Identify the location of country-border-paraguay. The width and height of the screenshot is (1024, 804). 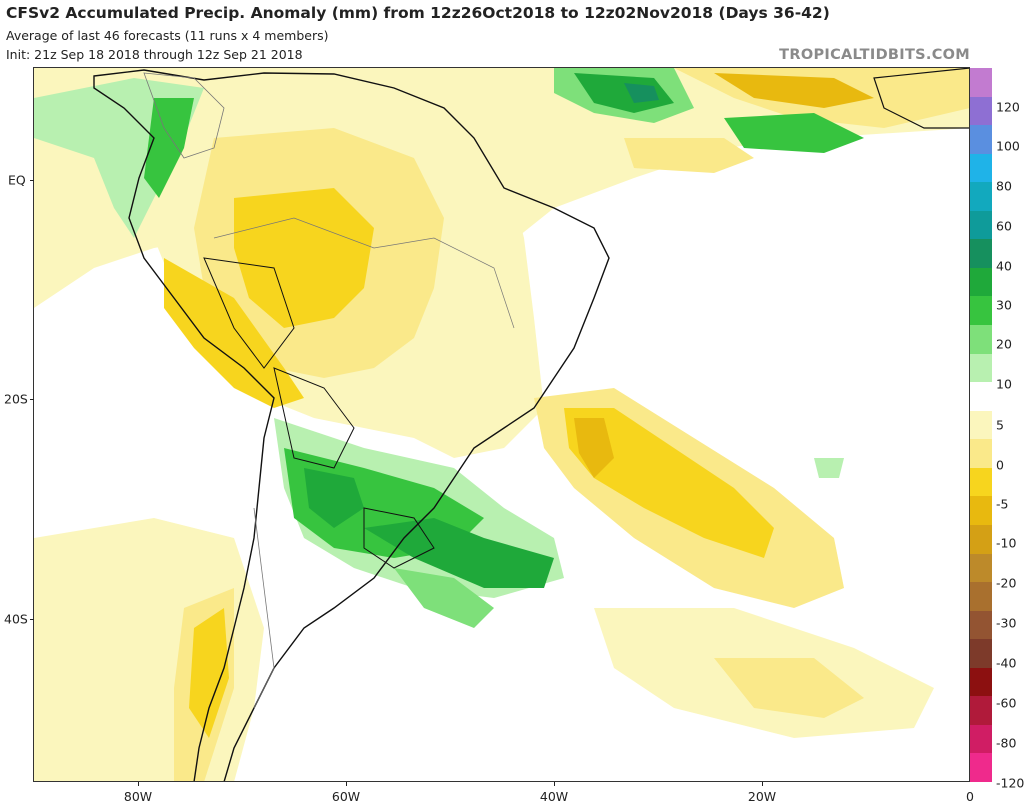
(314, 418).